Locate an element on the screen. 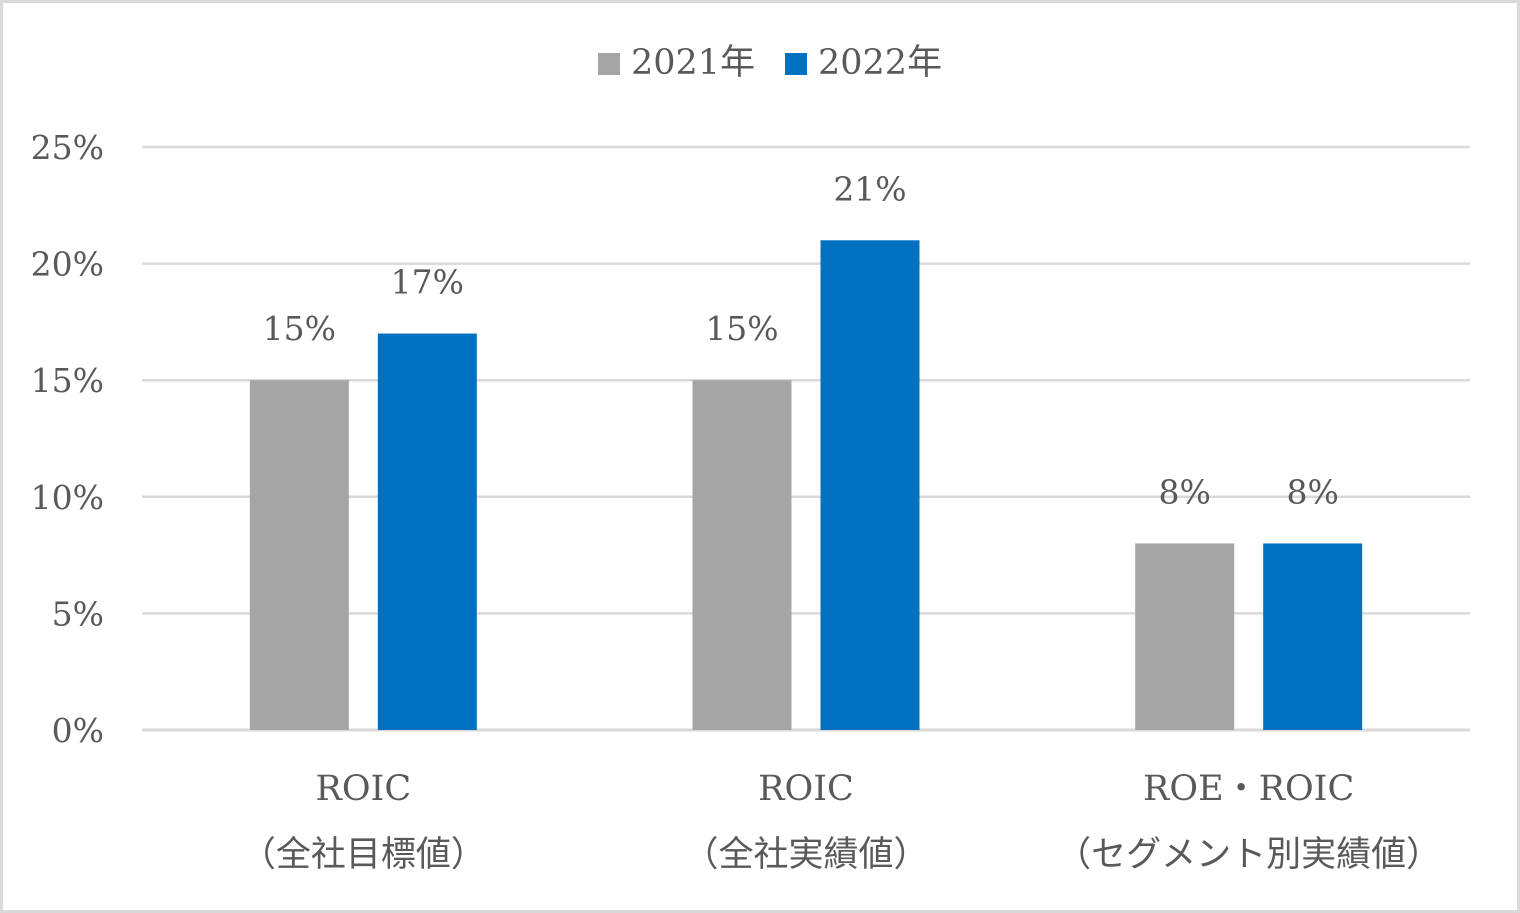  data-label: 17% is located at coordinates (427, 282).